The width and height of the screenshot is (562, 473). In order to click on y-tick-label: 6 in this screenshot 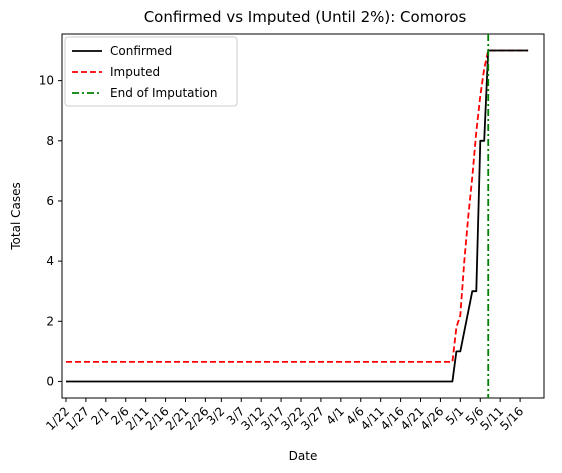, I will do `click(50, 201)`.